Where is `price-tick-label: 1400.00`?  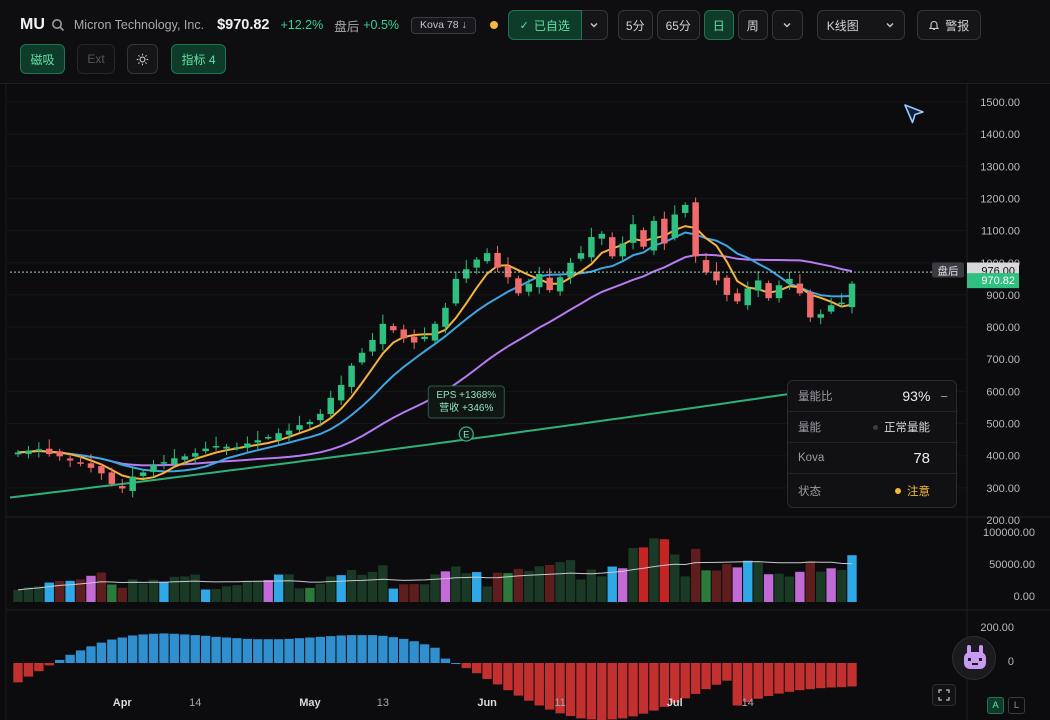 price-tick-label: 1400.00 is located at coordinates (1000, 135).